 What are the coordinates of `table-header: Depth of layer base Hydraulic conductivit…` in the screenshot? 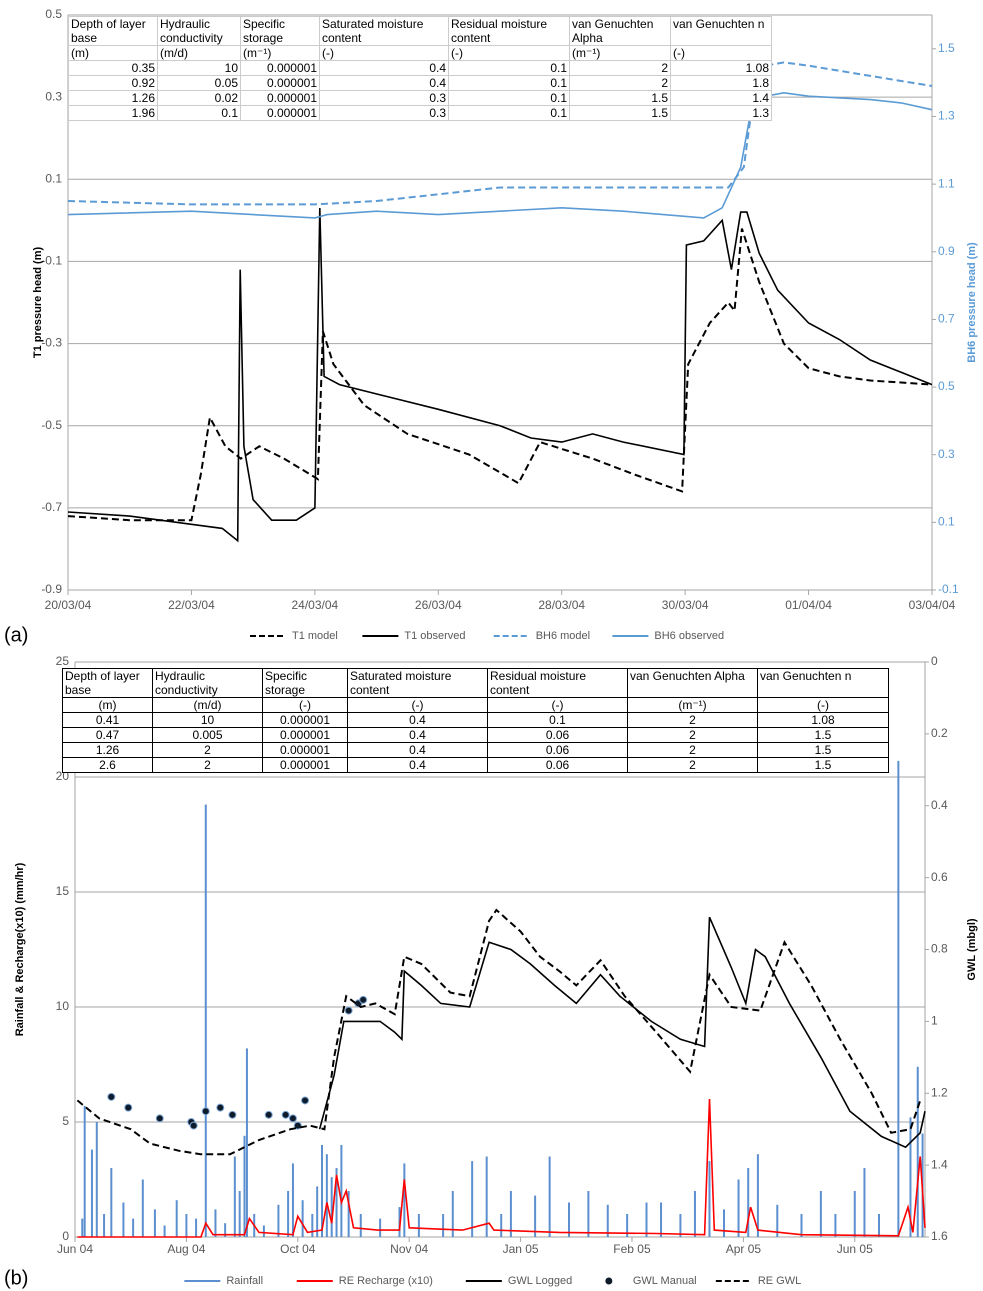 It's located at (420, 31).